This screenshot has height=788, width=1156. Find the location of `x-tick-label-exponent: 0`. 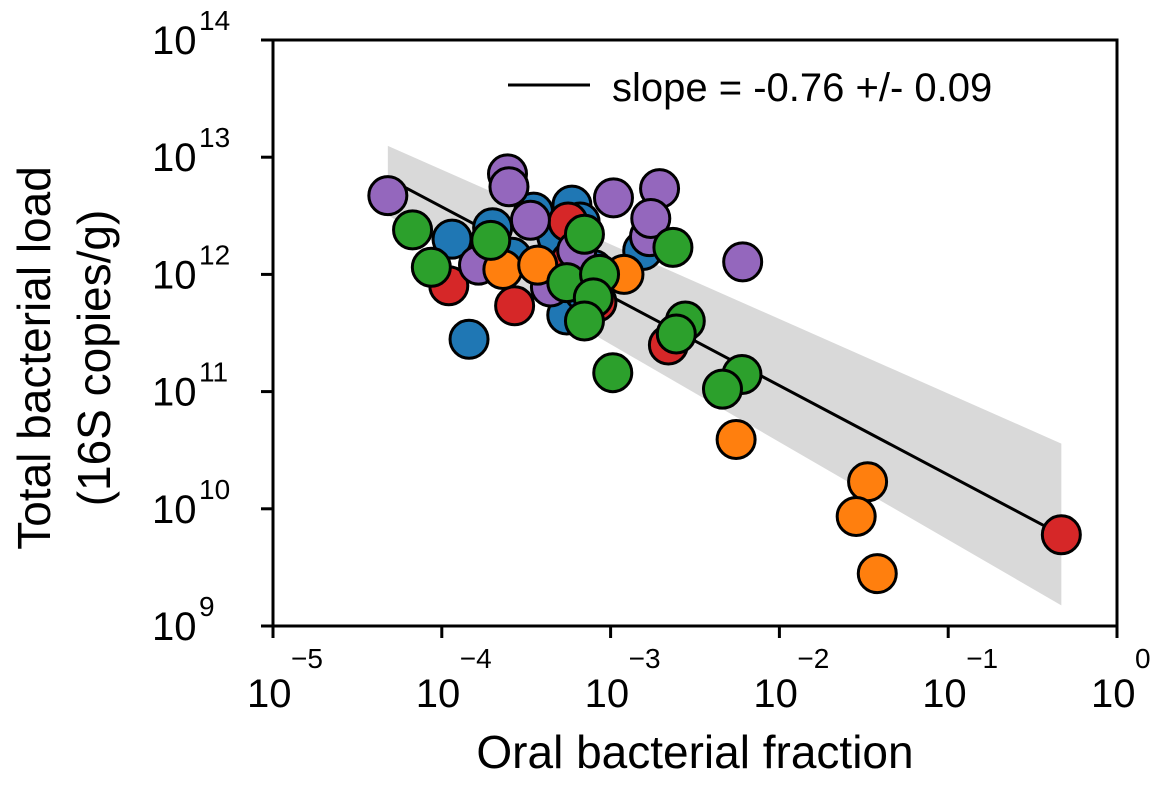

x-tick-label-exponent: 0 is located at coordinates (1143, 658).